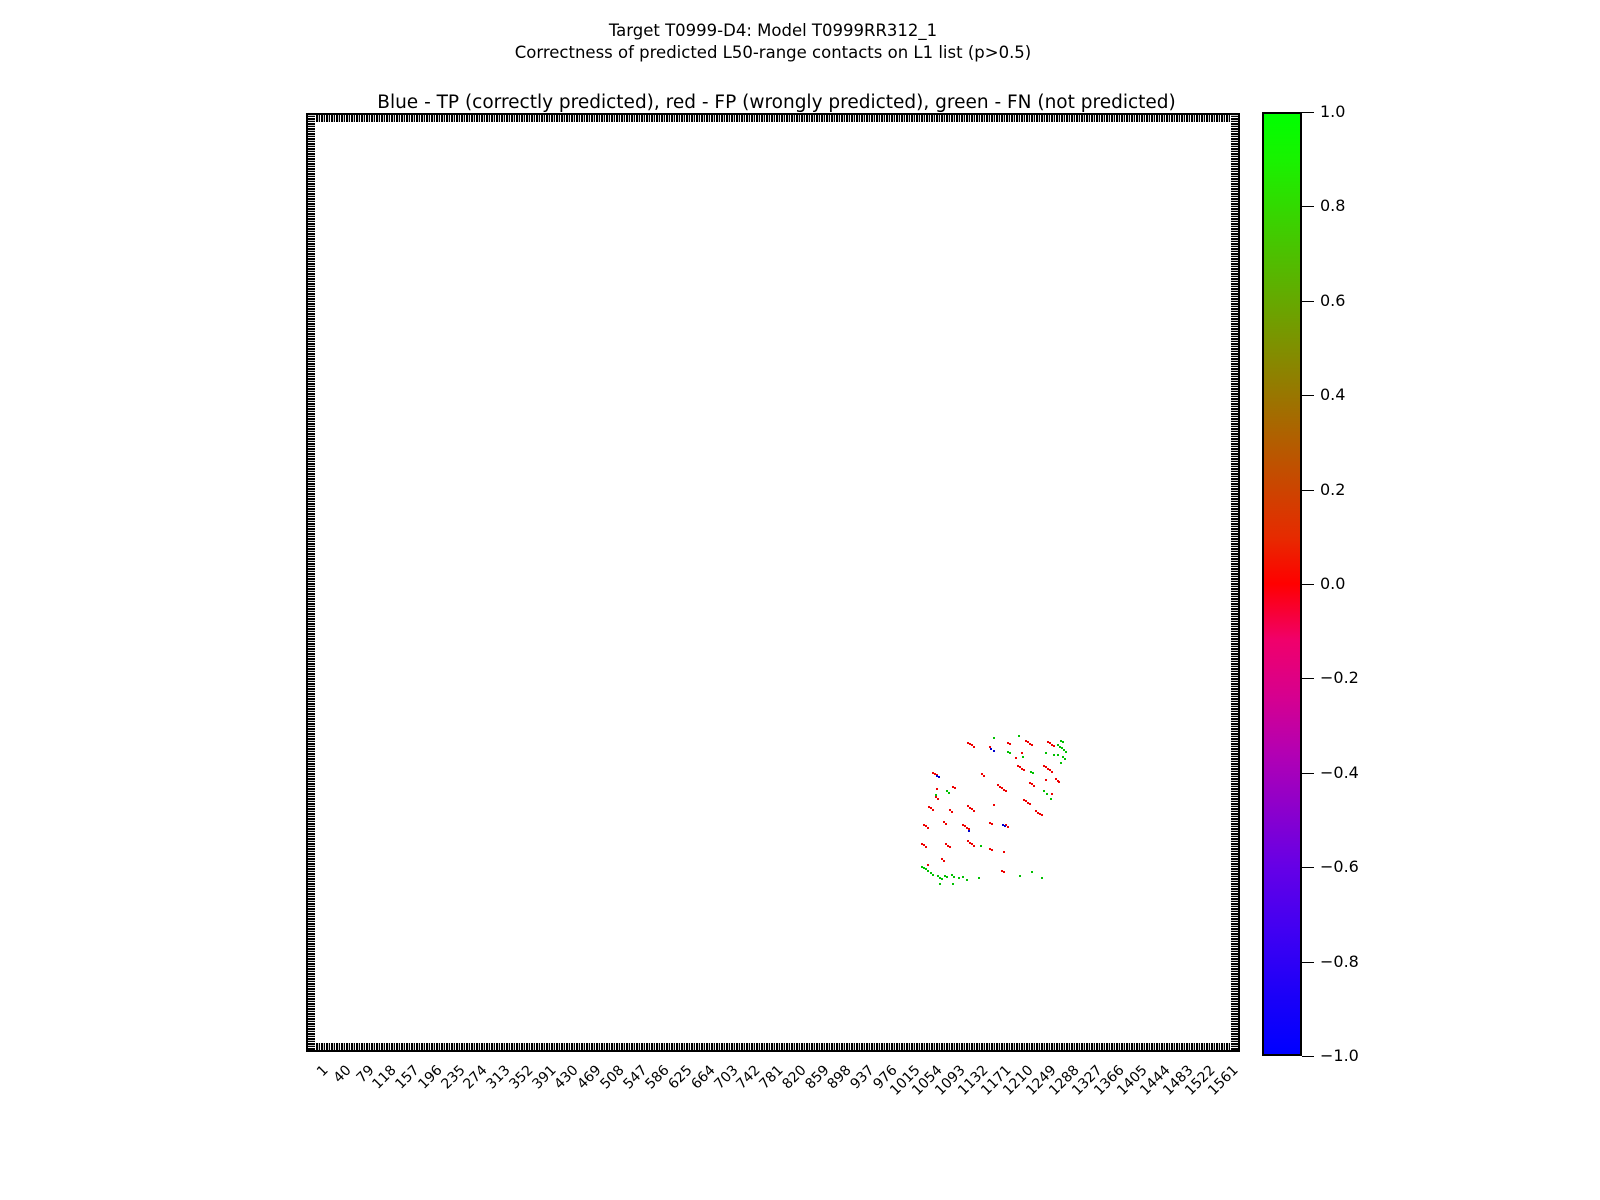  What do you see at coordinates (342, 1074) in the screenshot?
I see `x-tick-label: 40` at bounding box center [342, 1074].